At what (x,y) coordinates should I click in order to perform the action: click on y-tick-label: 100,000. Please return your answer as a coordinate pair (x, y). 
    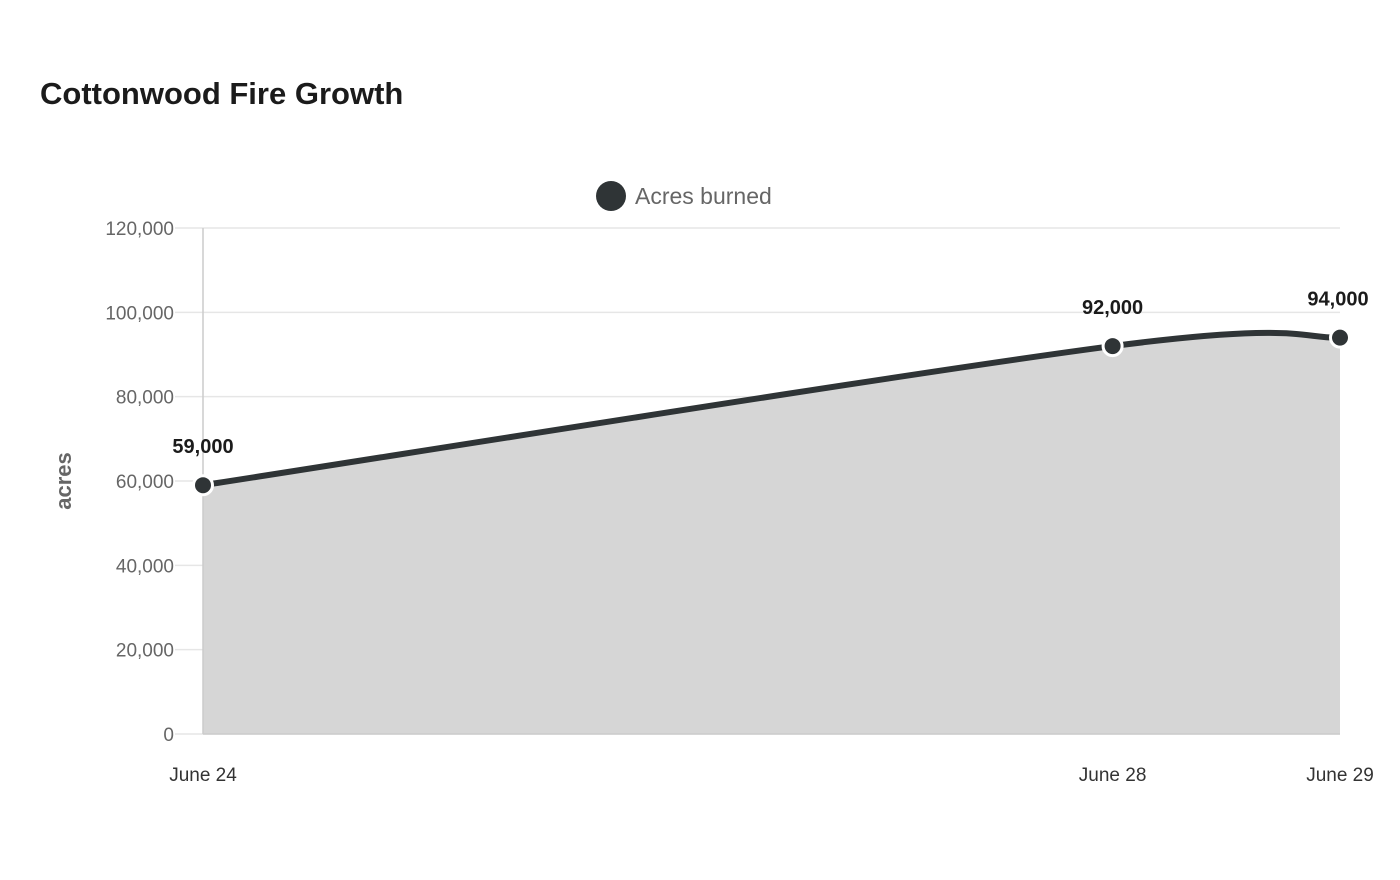
    Looking at the image, I should click on (139, 313).